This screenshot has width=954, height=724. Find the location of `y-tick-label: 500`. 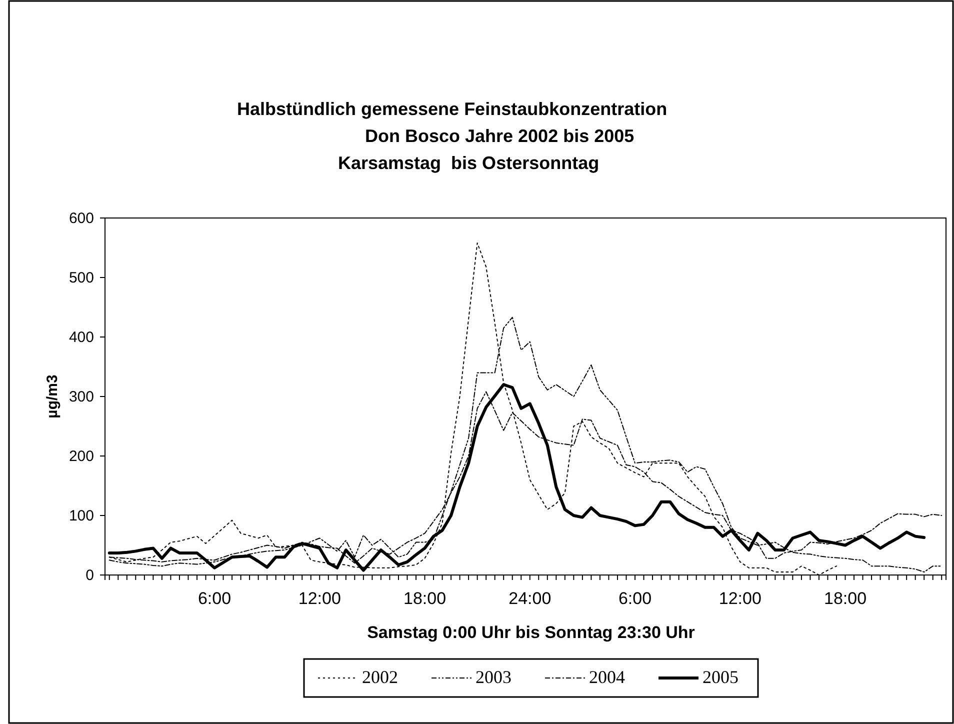

y-tick-label: 500 is located at coordinates (81, 277).